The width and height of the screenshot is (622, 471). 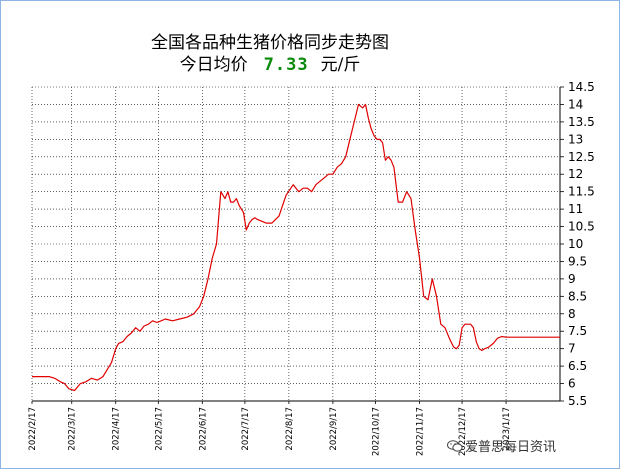 What do you see at coordinates (581, 227) in the screenshot?
I see `y-tick-label: 10.5` at bounding box center [581, 227].